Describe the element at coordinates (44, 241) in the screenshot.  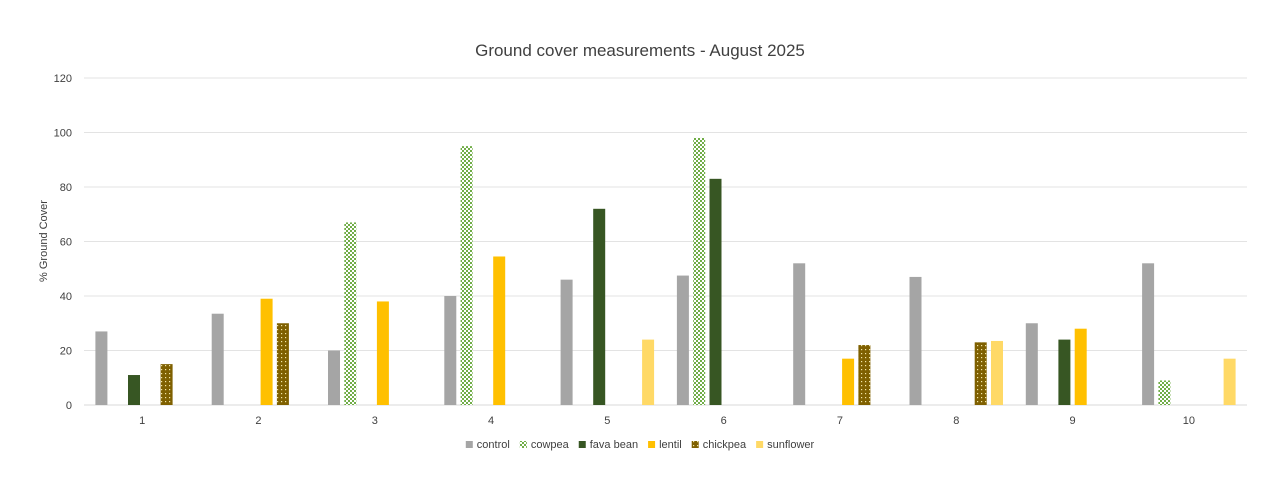
I see `y-axis-title: % Ground Cover` at that location.